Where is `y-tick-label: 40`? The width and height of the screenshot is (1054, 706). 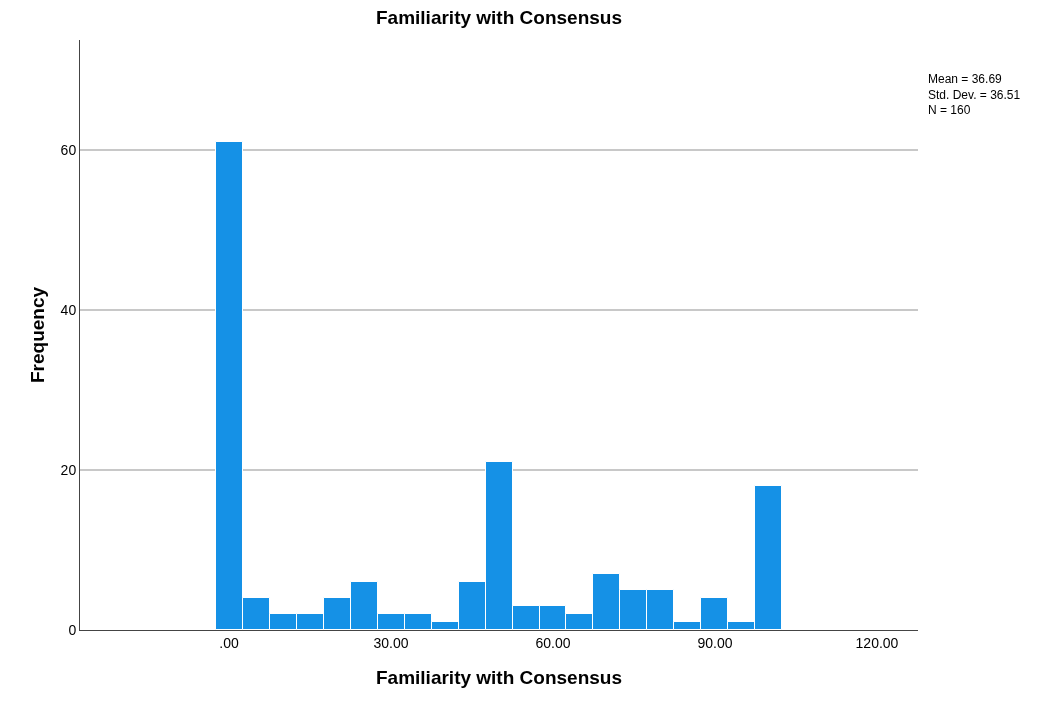 y-tick-label: 40 is located at coordinates (68, 309).